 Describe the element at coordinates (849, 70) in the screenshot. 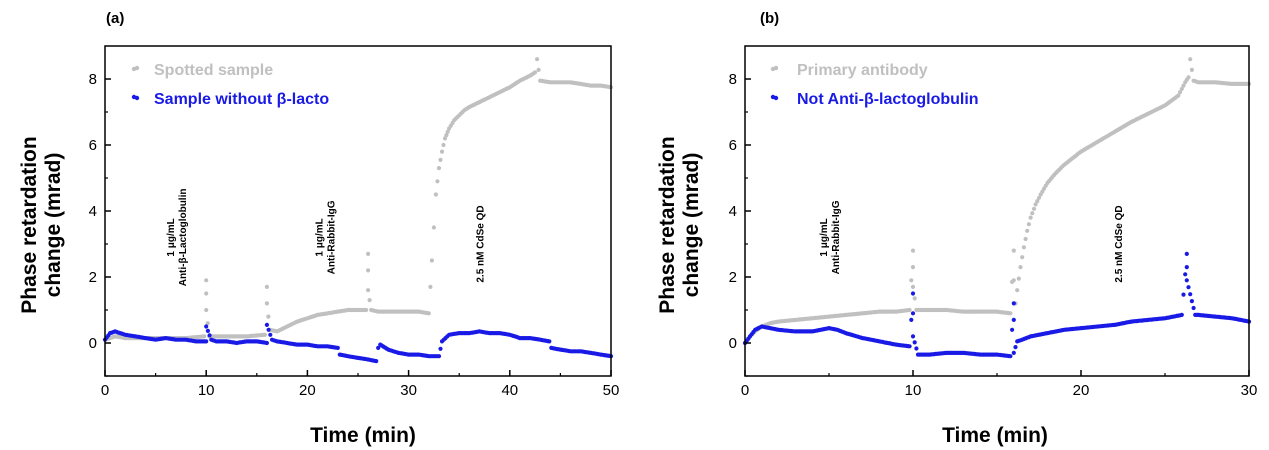

I see `legend-item-primary-antibody: Primary antibody` at that location.